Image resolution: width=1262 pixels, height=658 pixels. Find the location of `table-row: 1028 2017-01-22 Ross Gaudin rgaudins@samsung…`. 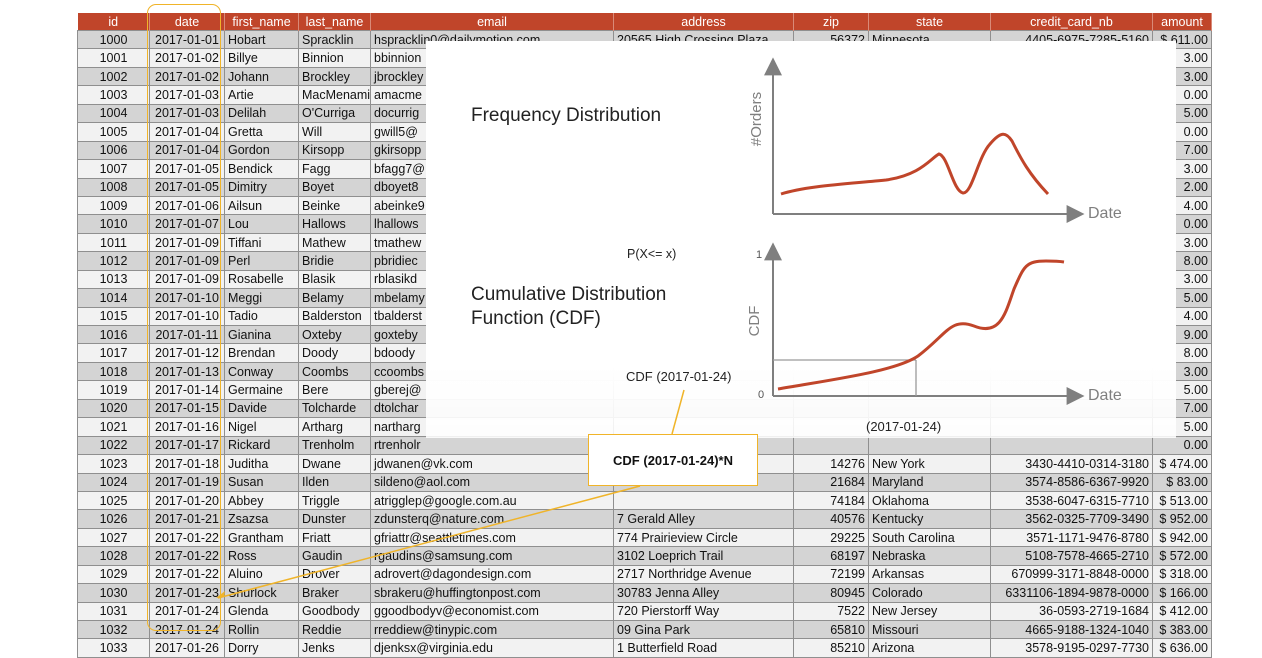

table-row: 1028 2017-01-22 Ross Gaudin rgaudins@samsung… is located at coordinates (644, 556).